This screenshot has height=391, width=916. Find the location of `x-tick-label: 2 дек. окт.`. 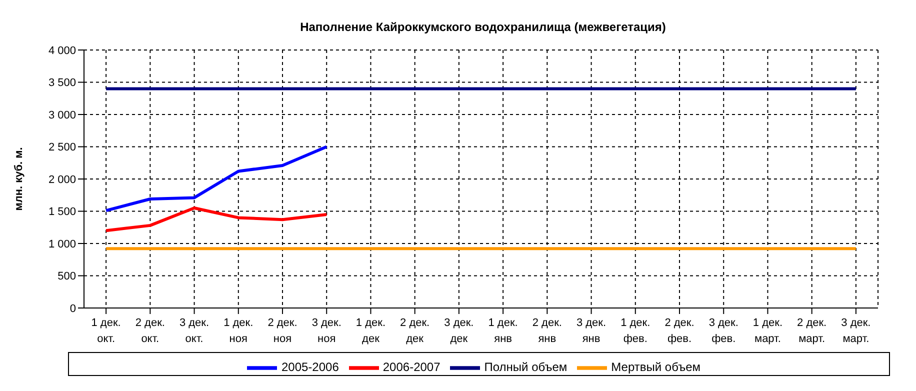

x-tick-label: 2 дек. окт. is located at coordinates (150, 331).